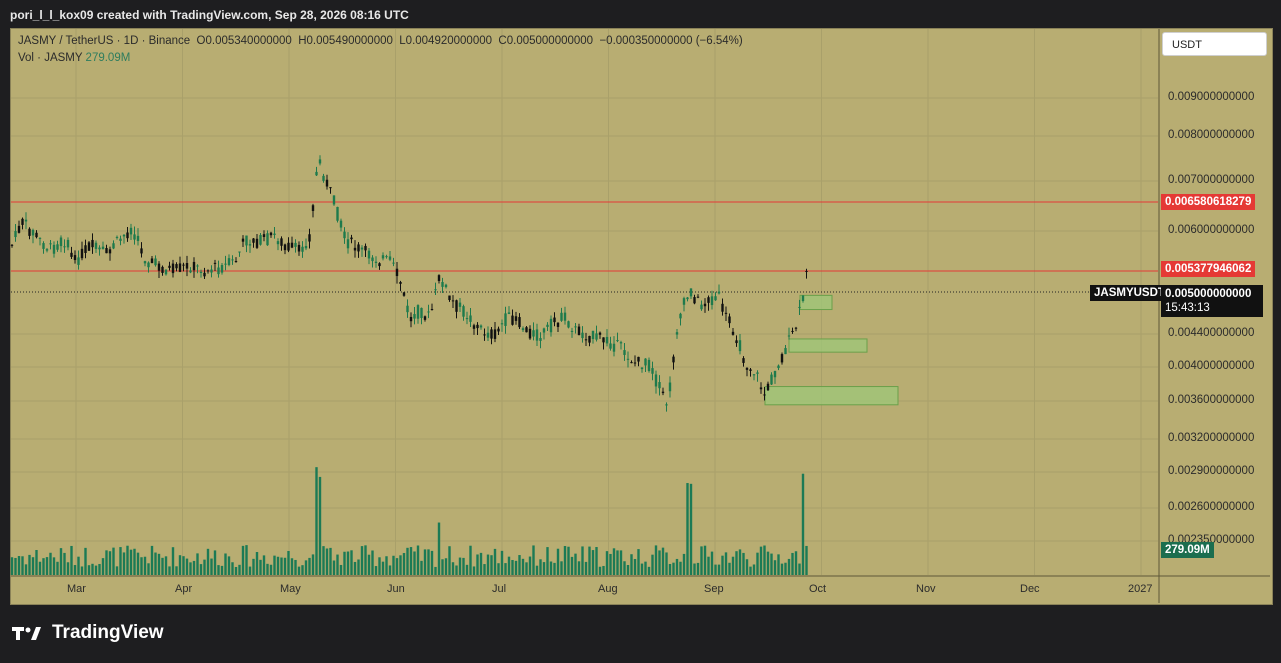 This screenshot has height=663, width=1281. I want to click on low-value: L0.004920000000, so click(446, 41).